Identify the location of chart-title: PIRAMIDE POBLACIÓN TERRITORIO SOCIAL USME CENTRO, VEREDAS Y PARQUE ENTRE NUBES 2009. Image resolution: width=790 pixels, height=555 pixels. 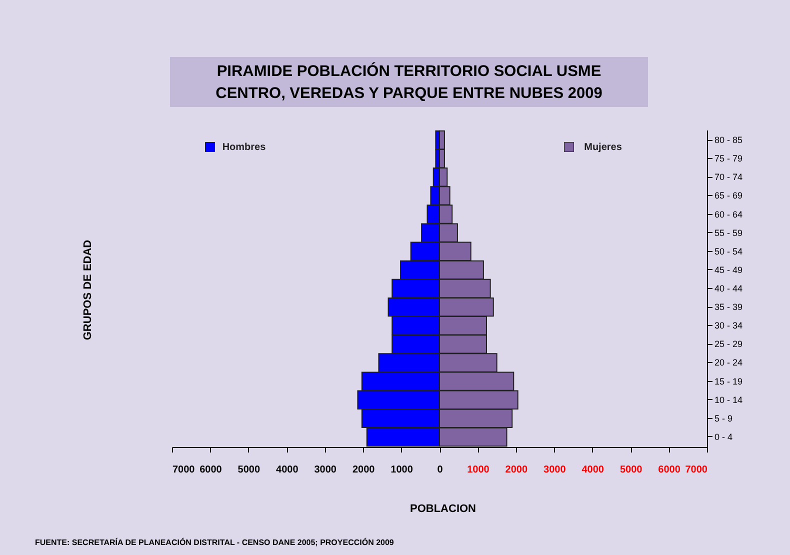
(409, 82).